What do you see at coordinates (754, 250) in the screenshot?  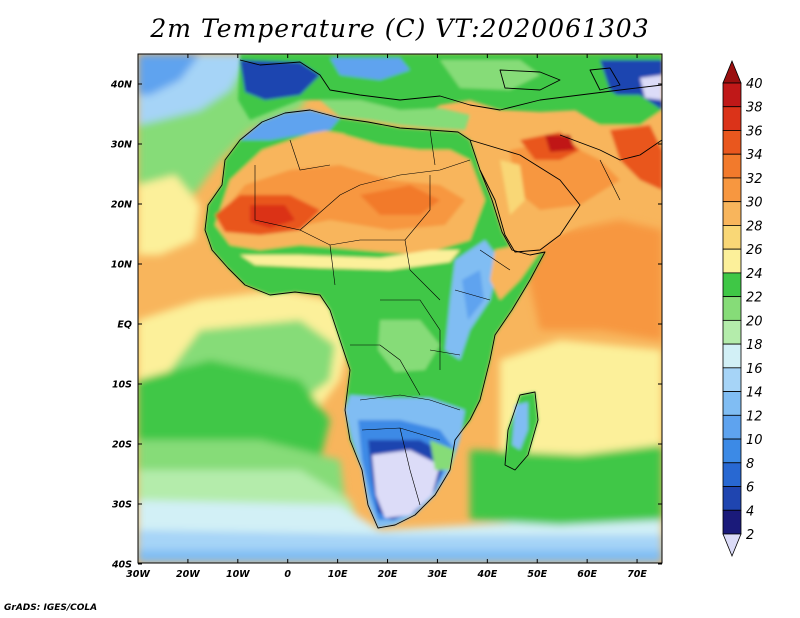 I see `colorbar-label: 26` at bounding box center [754, 250].